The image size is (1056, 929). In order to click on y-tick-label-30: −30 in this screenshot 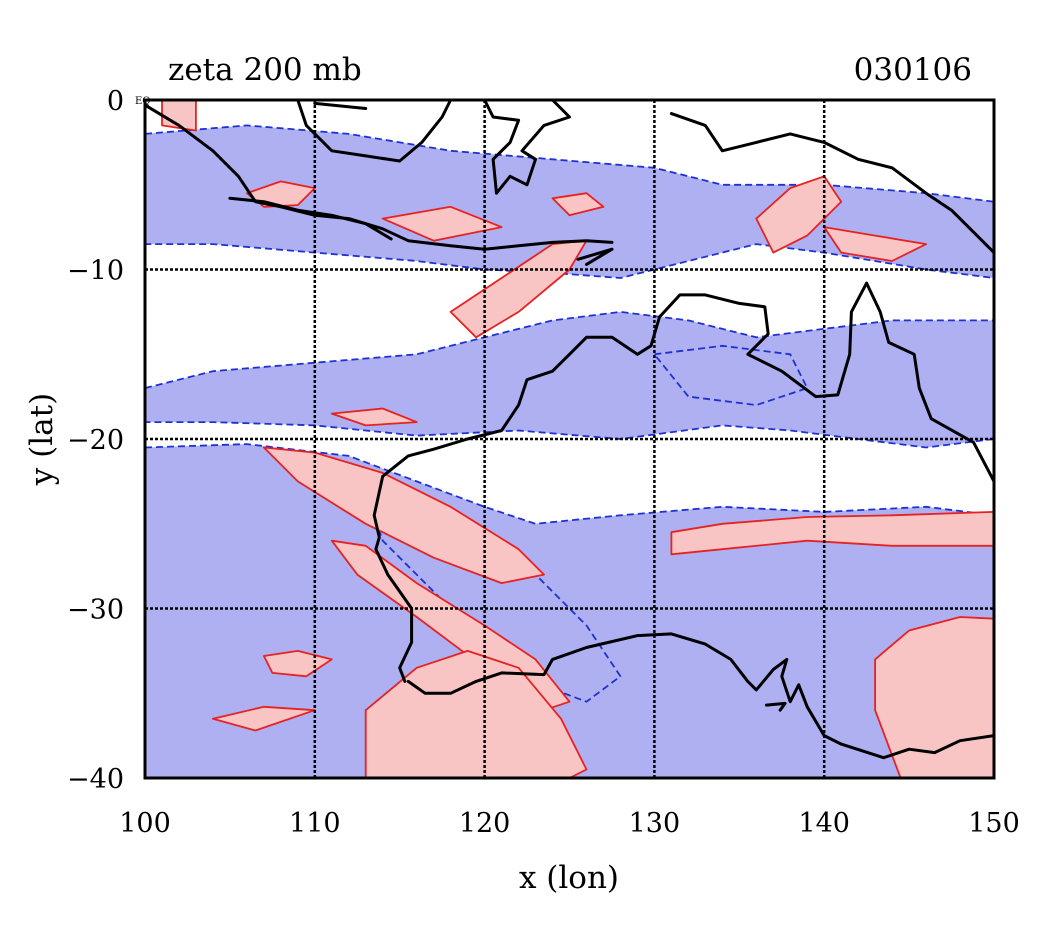, I will do `click(95, 610)`.